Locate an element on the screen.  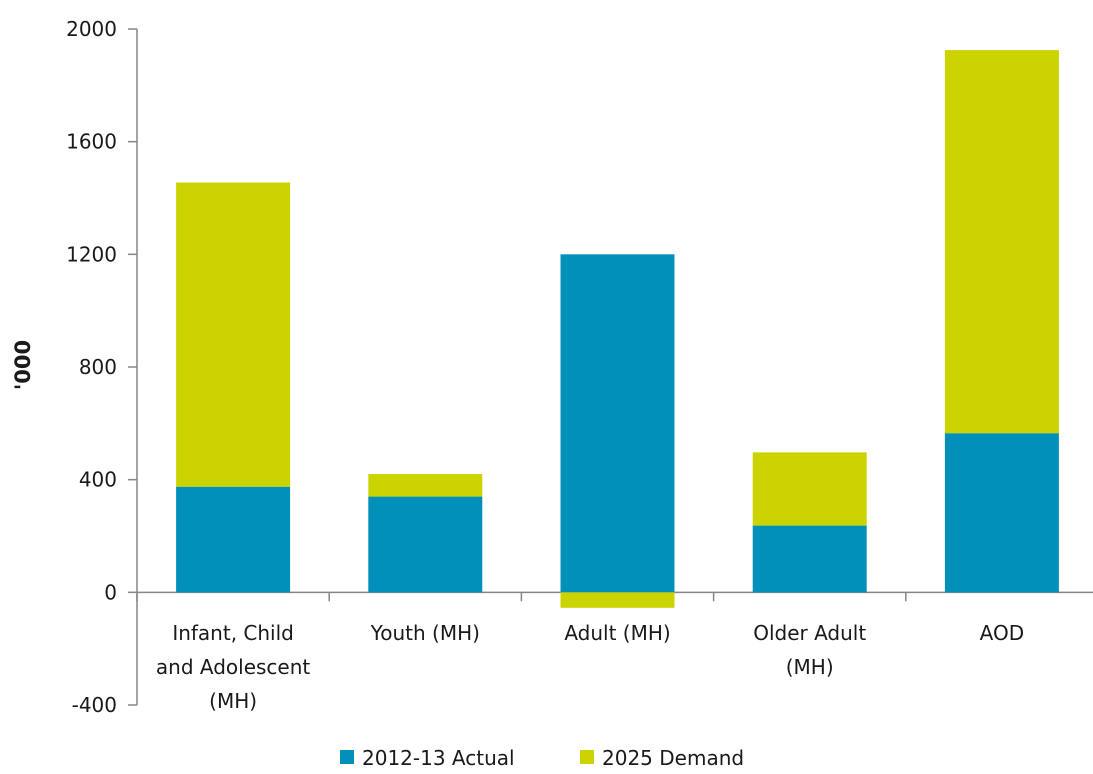
y-tick-label: 0 is located at coordinates (110, 592).